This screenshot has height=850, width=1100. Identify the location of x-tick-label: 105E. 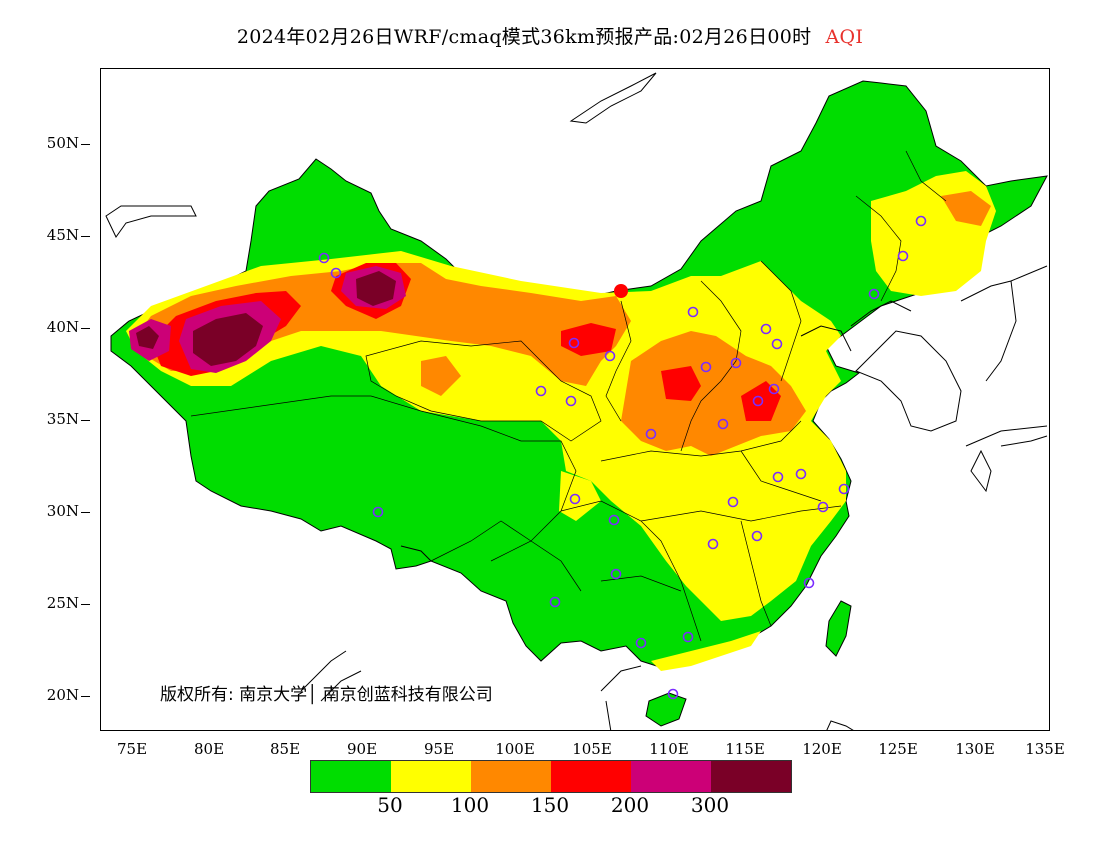
(592, 749).